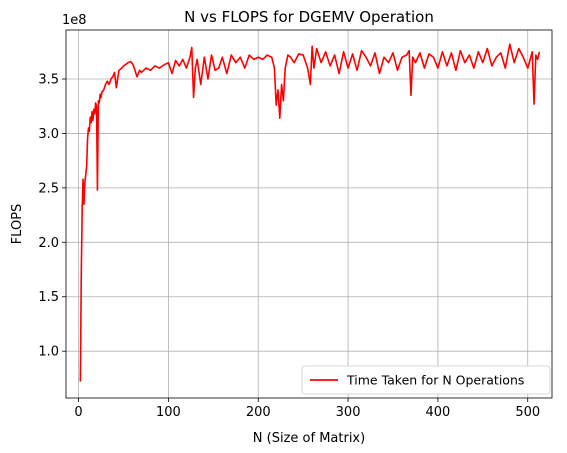  What do you see at coordinates (168, 412) in the screenshot?
I see `x-tick-label: 100` at bounding box center [168, 412].